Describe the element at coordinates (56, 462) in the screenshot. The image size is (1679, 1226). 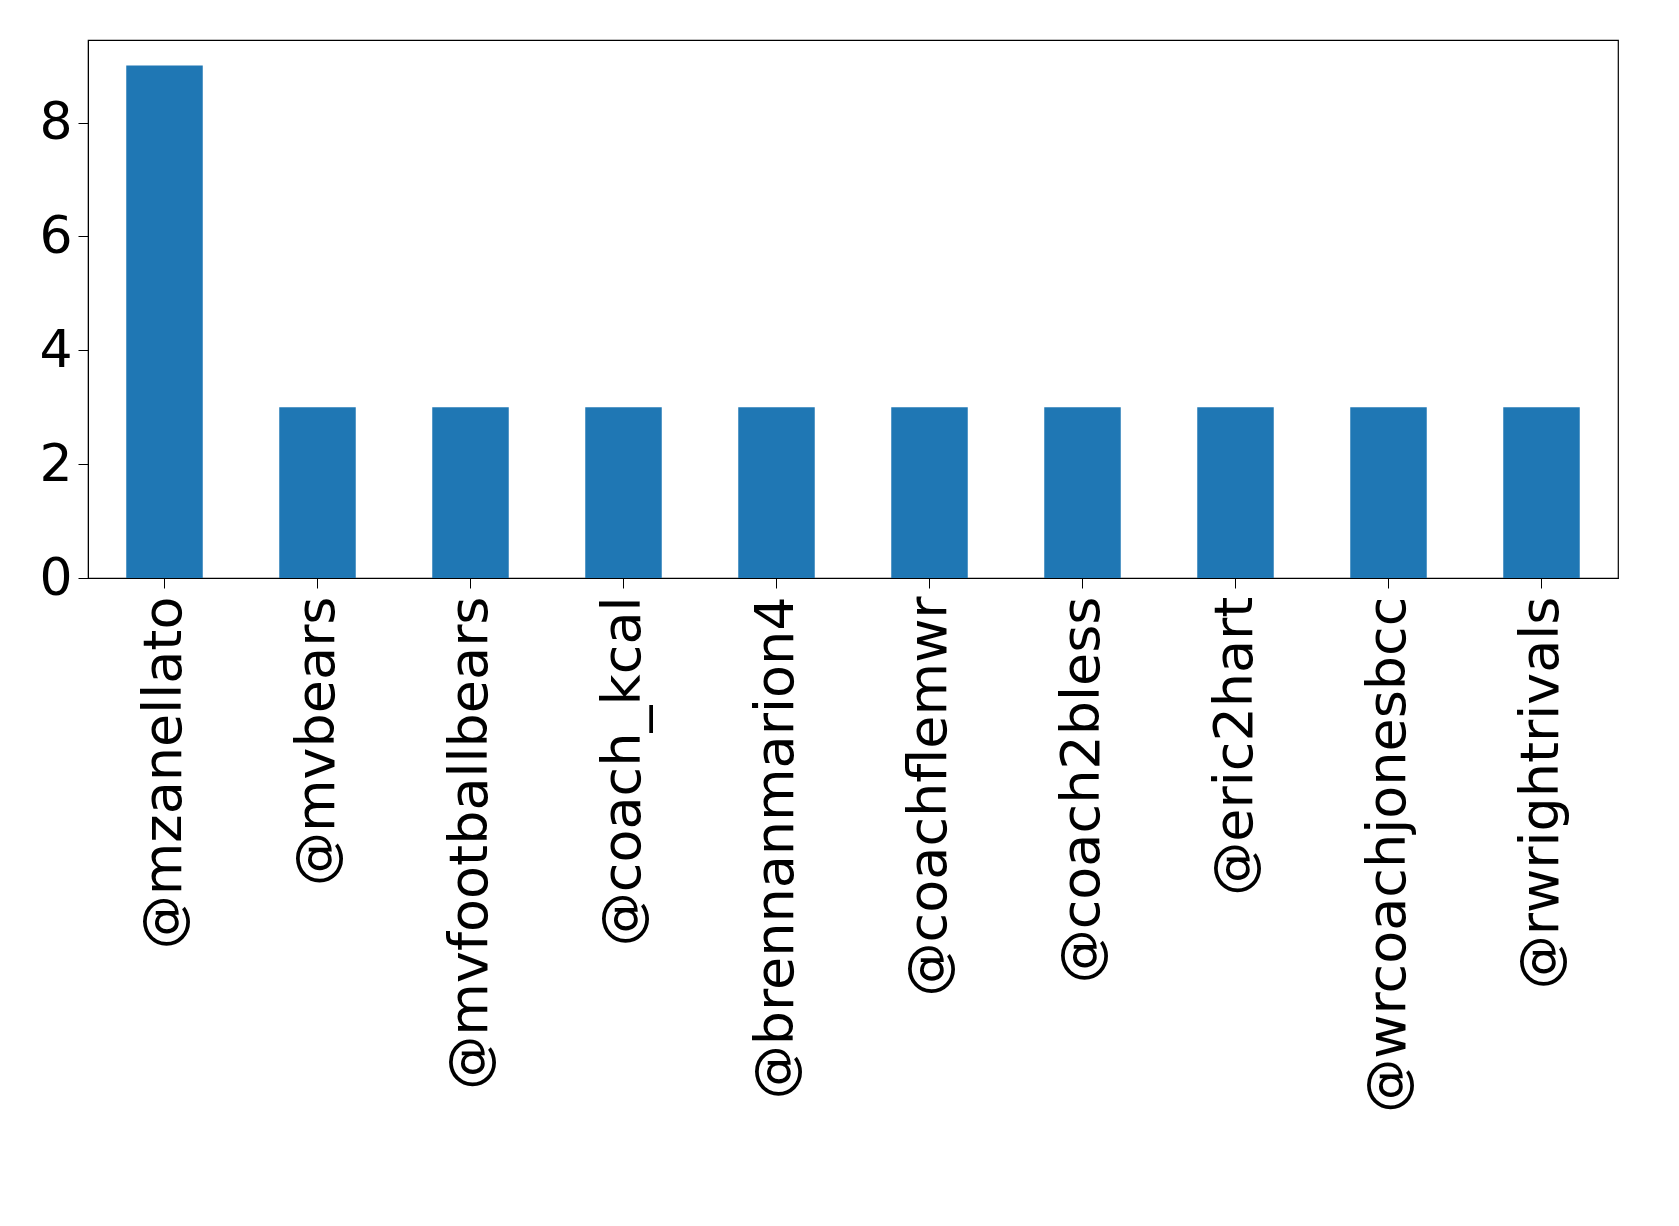
I see `y-tick-label: 2` at that location.